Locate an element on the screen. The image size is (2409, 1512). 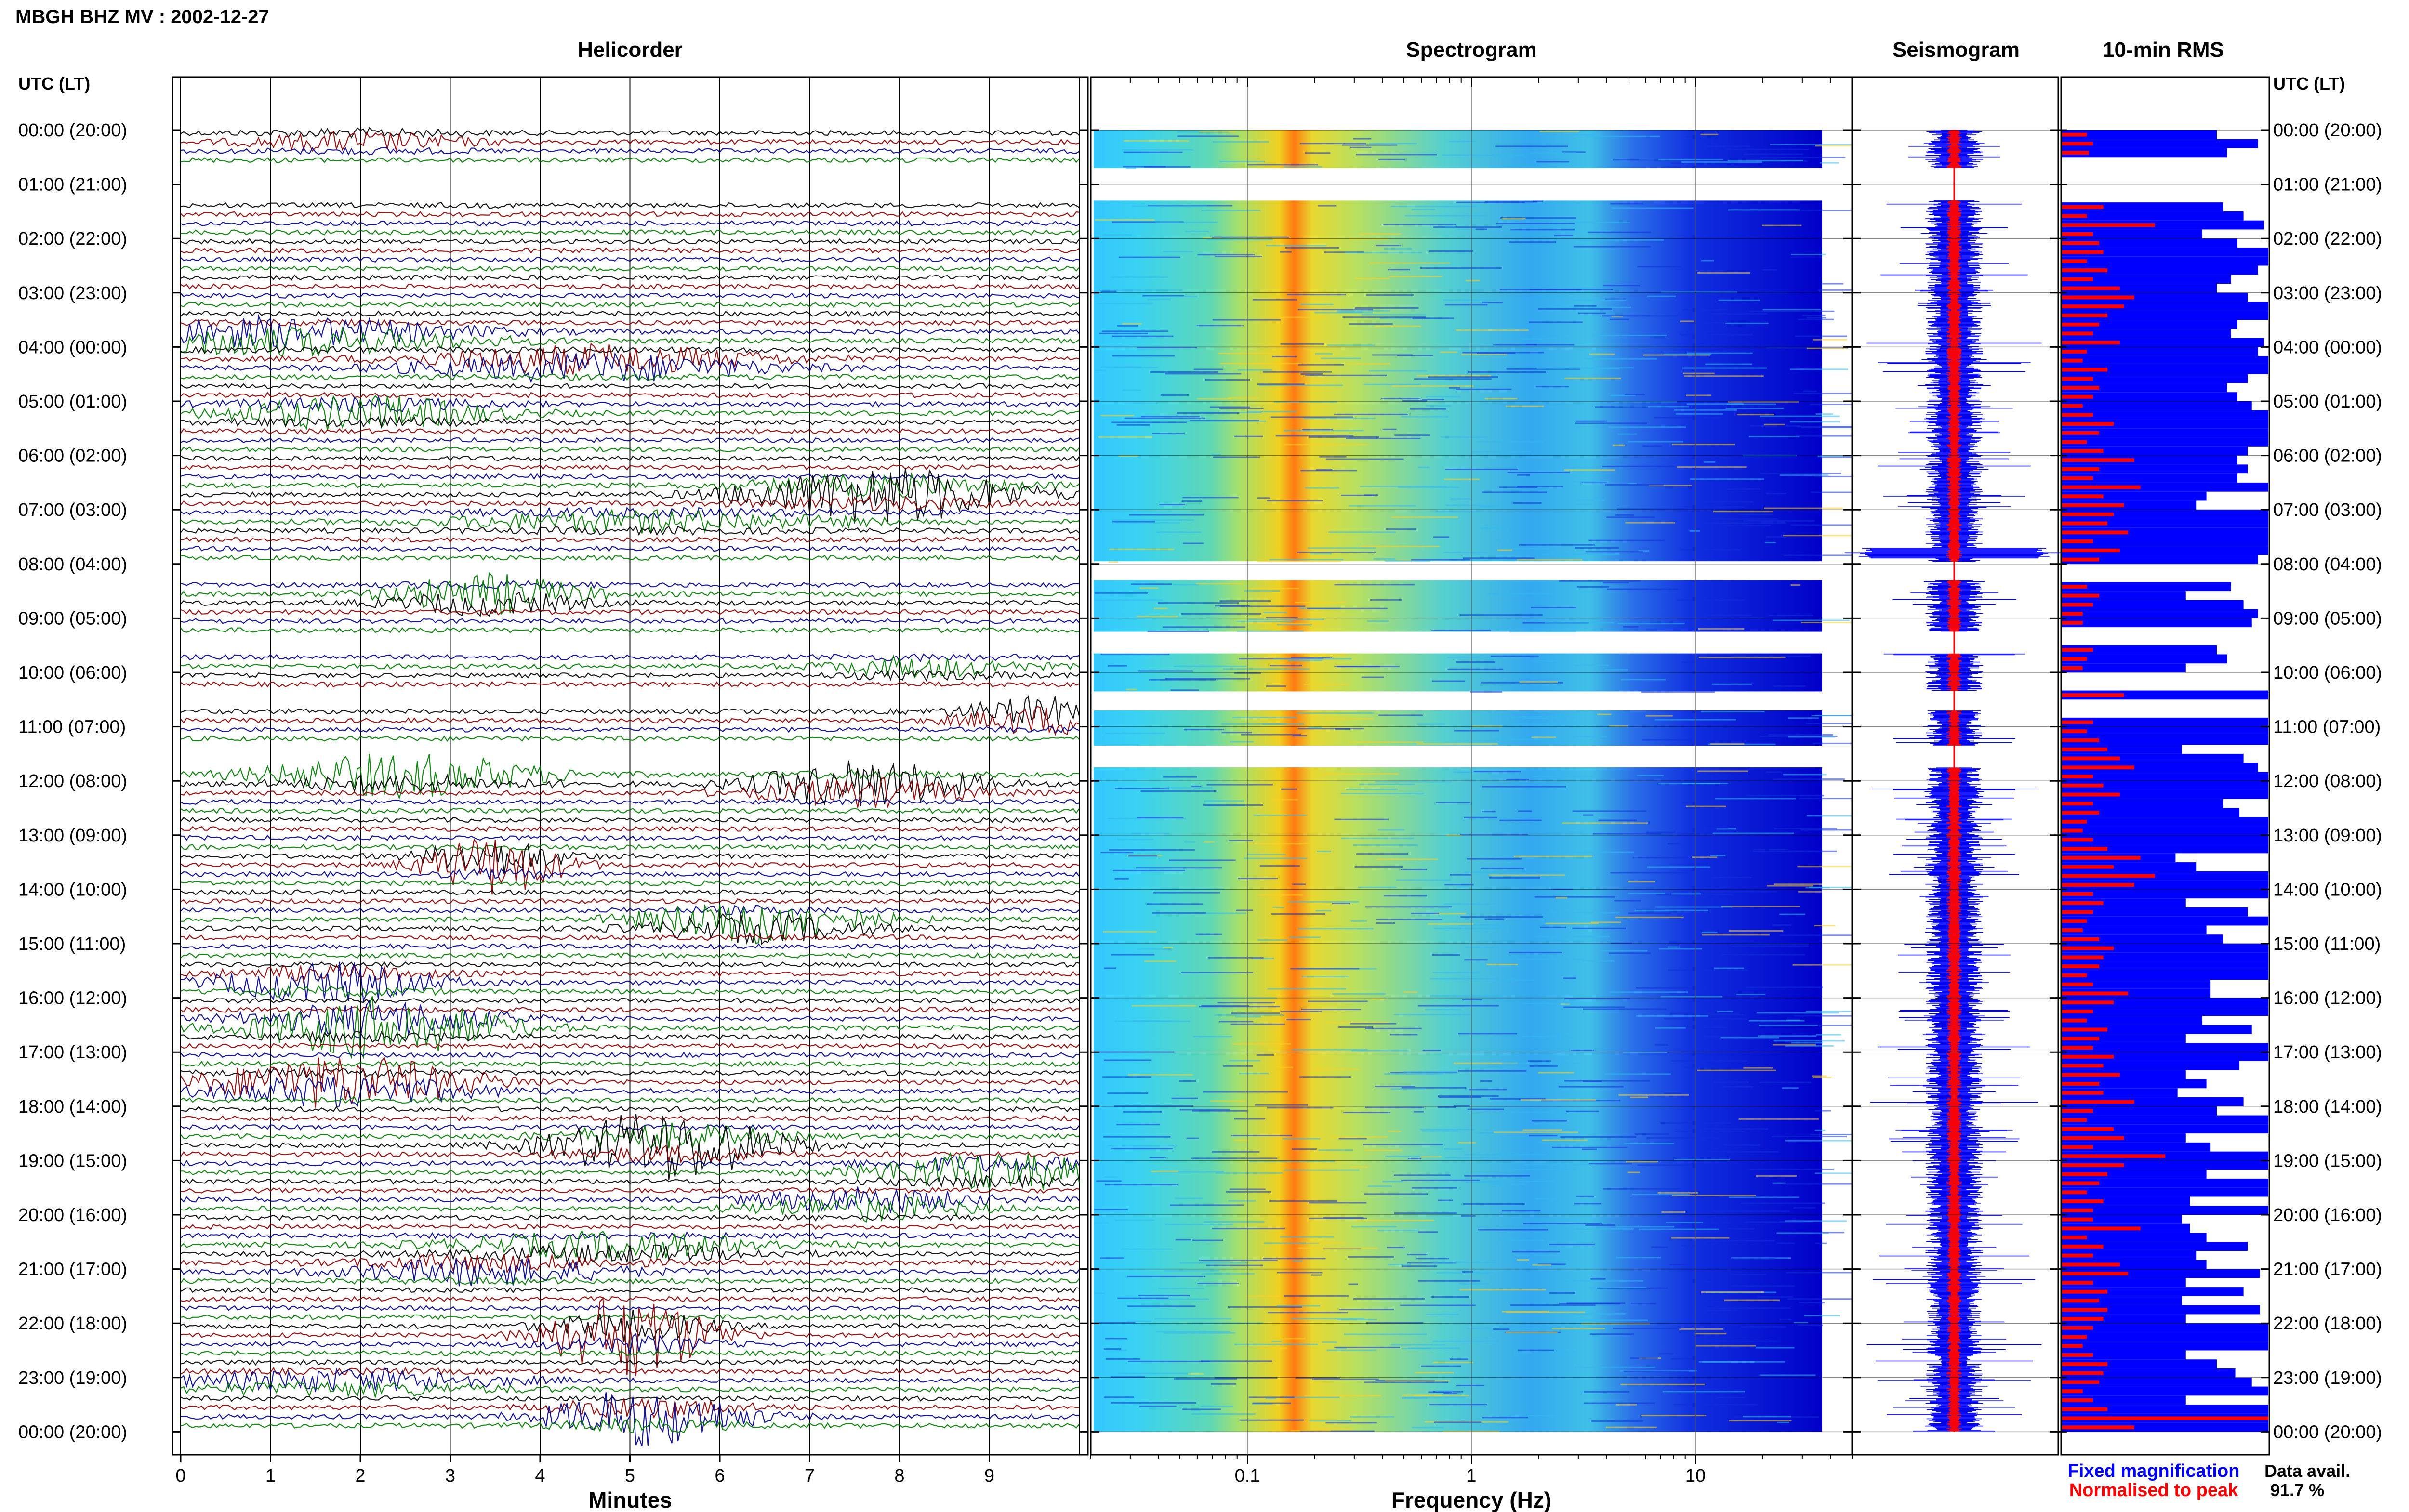
frequency-tick-label: 1 is located at coordinates (1471, 1476).